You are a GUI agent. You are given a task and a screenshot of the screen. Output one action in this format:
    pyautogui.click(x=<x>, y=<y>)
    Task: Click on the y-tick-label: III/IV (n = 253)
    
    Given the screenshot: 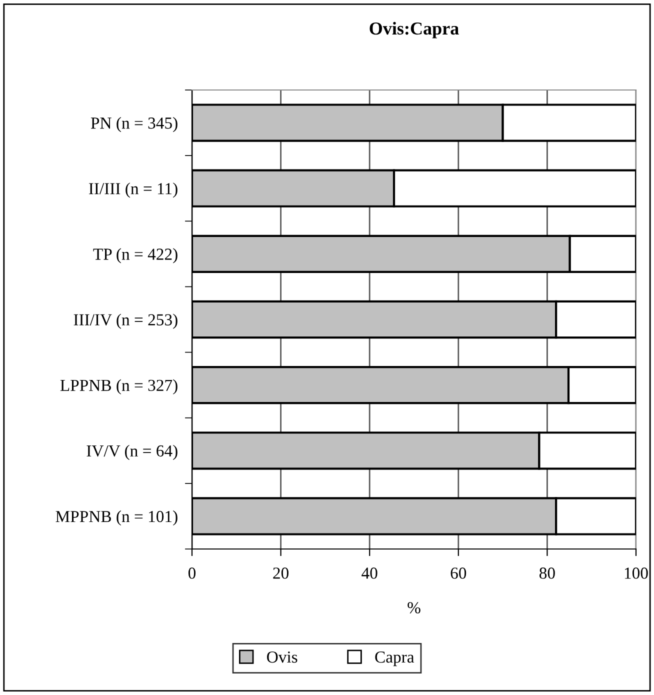 What is the action you would take?
    pyautogui.click(x=126, y=321)
    